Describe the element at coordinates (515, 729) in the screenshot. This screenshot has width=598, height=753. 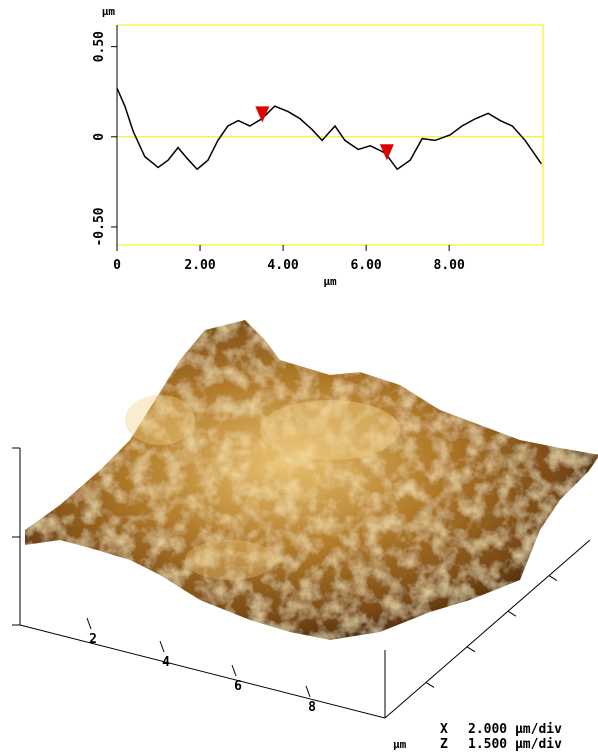
I see `scale-value: 2.000 μm/div` at that location.